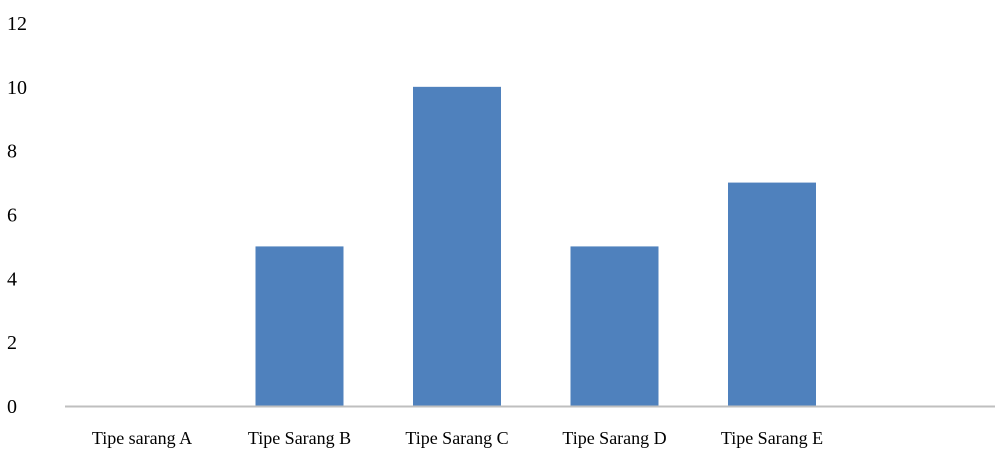  I want to click on x-category-label: Tipe sarang A, so click(142, 438).